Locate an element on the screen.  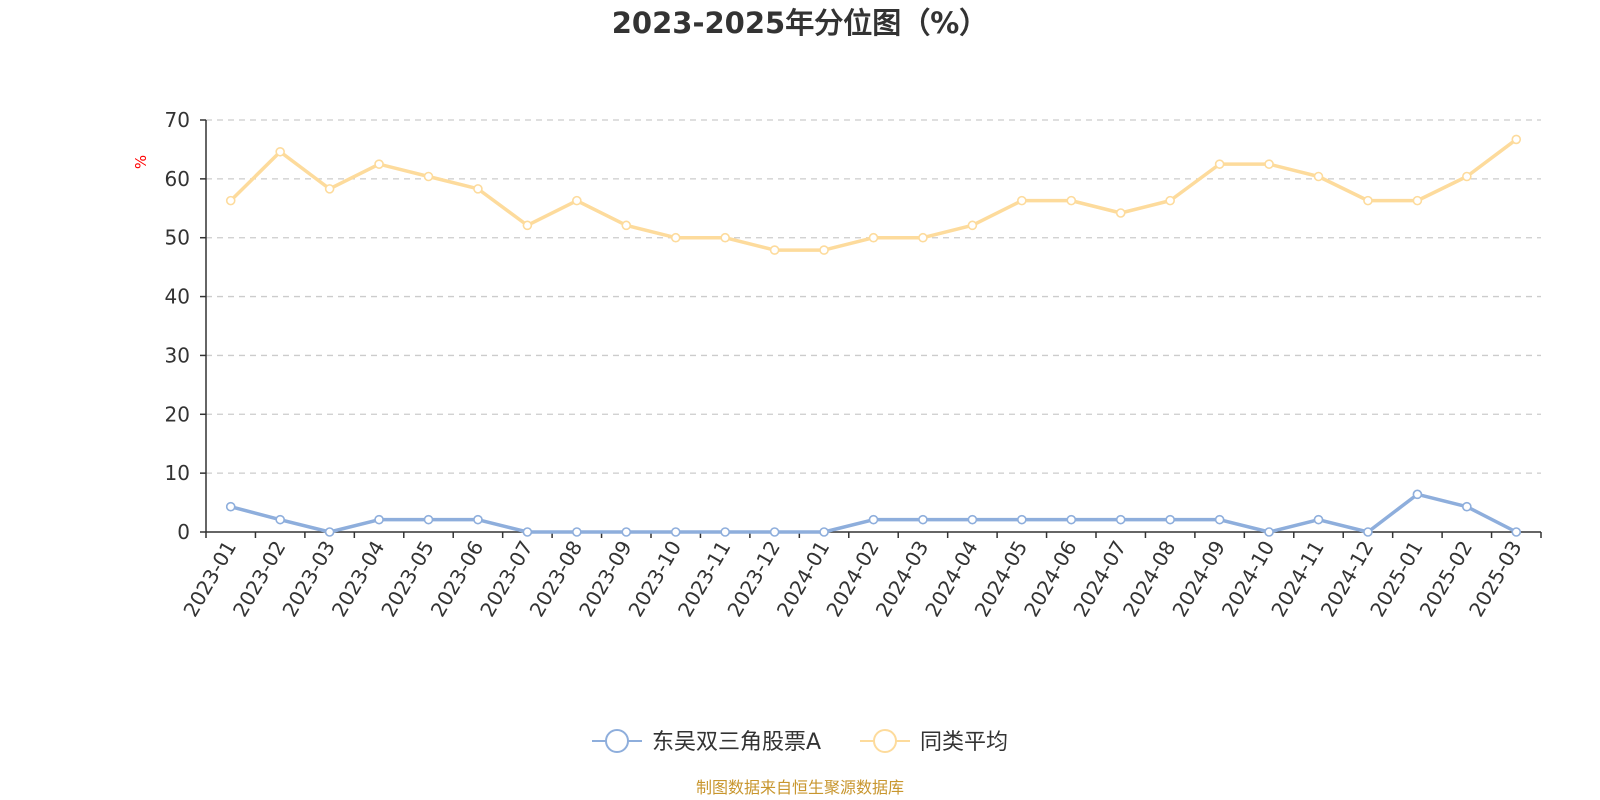
legend-item-1: 东吴双三角股票A is located at coordinates (706, 742).